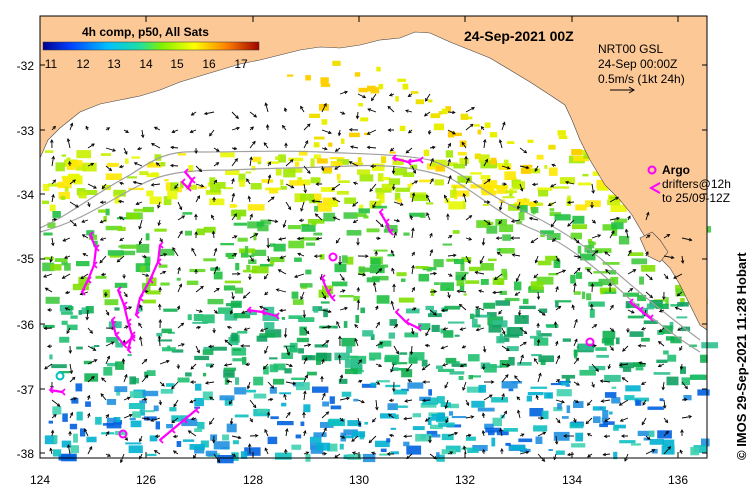 This screenshot has height=496, width=749. I want to click on drifter-chevron, so click(189, 188).